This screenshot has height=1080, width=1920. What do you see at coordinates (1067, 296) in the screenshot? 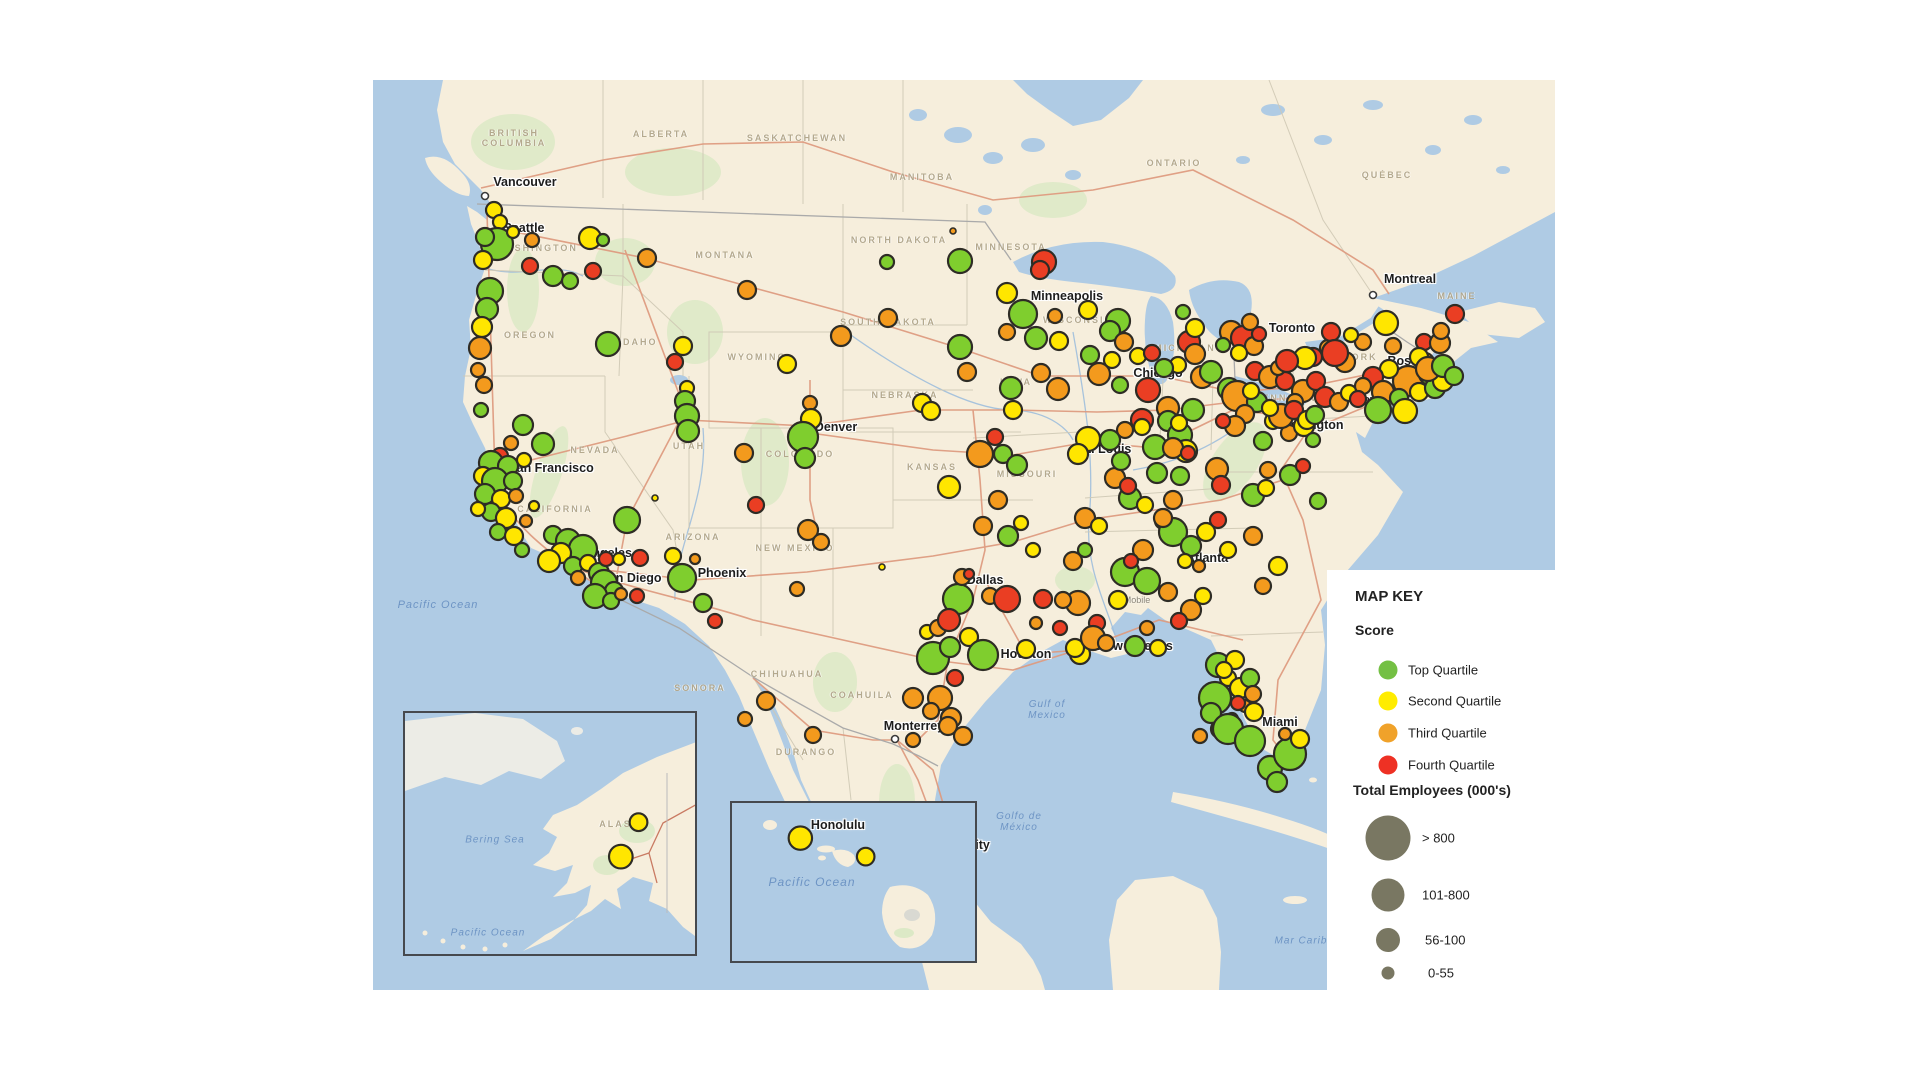
I see `city-label-minneapolis: Minneapolis` at bounding box center [1067, 296].